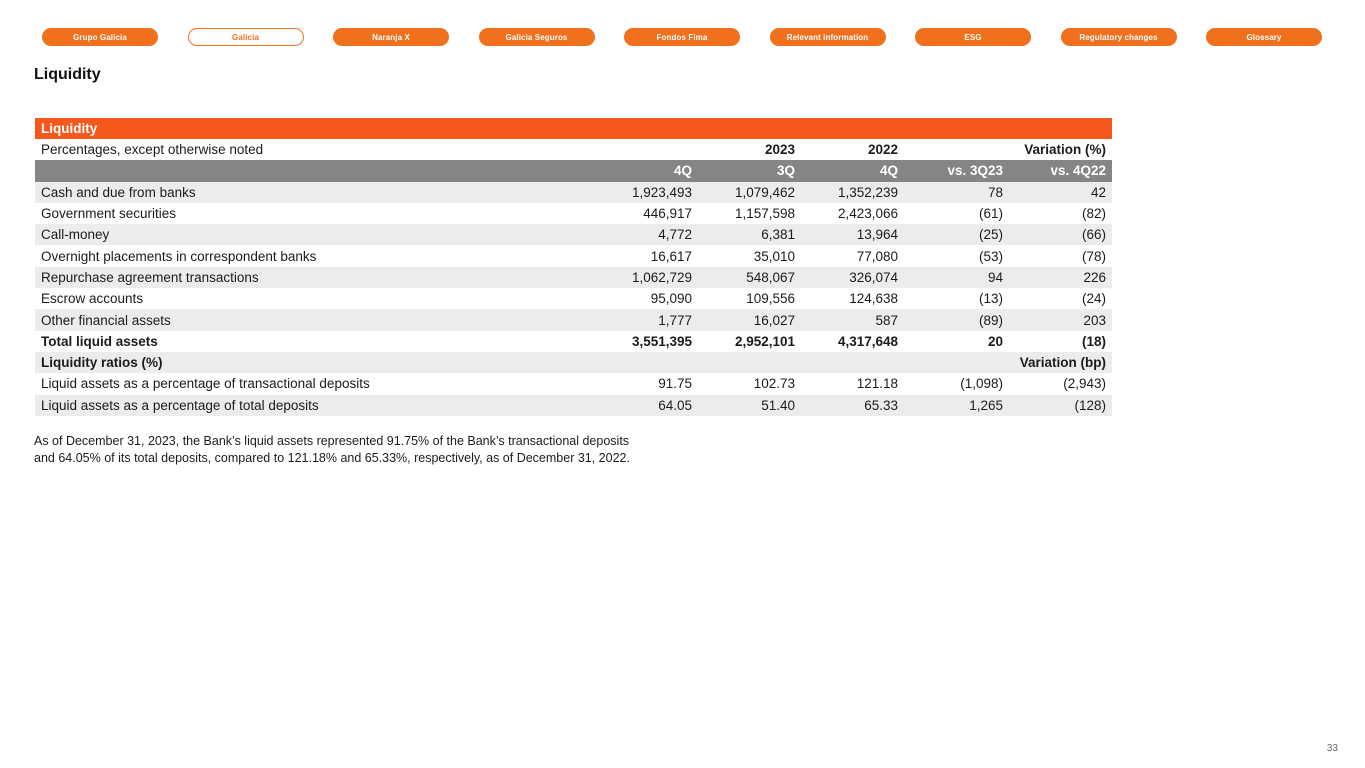 The width and height of the screenshot is (1365, 768). I want to click on nav-button-galicia-seguros: Galicia Seguros, so click(536, 37).